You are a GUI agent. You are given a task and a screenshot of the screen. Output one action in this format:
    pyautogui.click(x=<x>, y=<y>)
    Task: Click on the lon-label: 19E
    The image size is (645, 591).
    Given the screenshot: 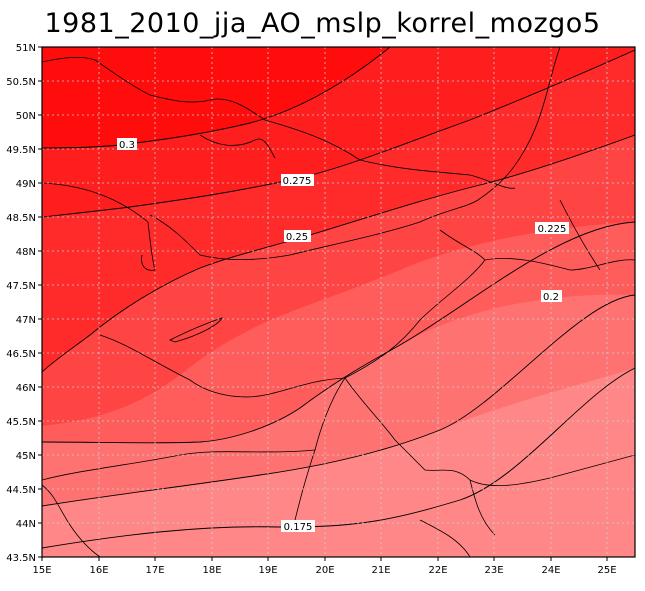 What is the action you would take?
    pyautogui.click(x=267, y=570)
    